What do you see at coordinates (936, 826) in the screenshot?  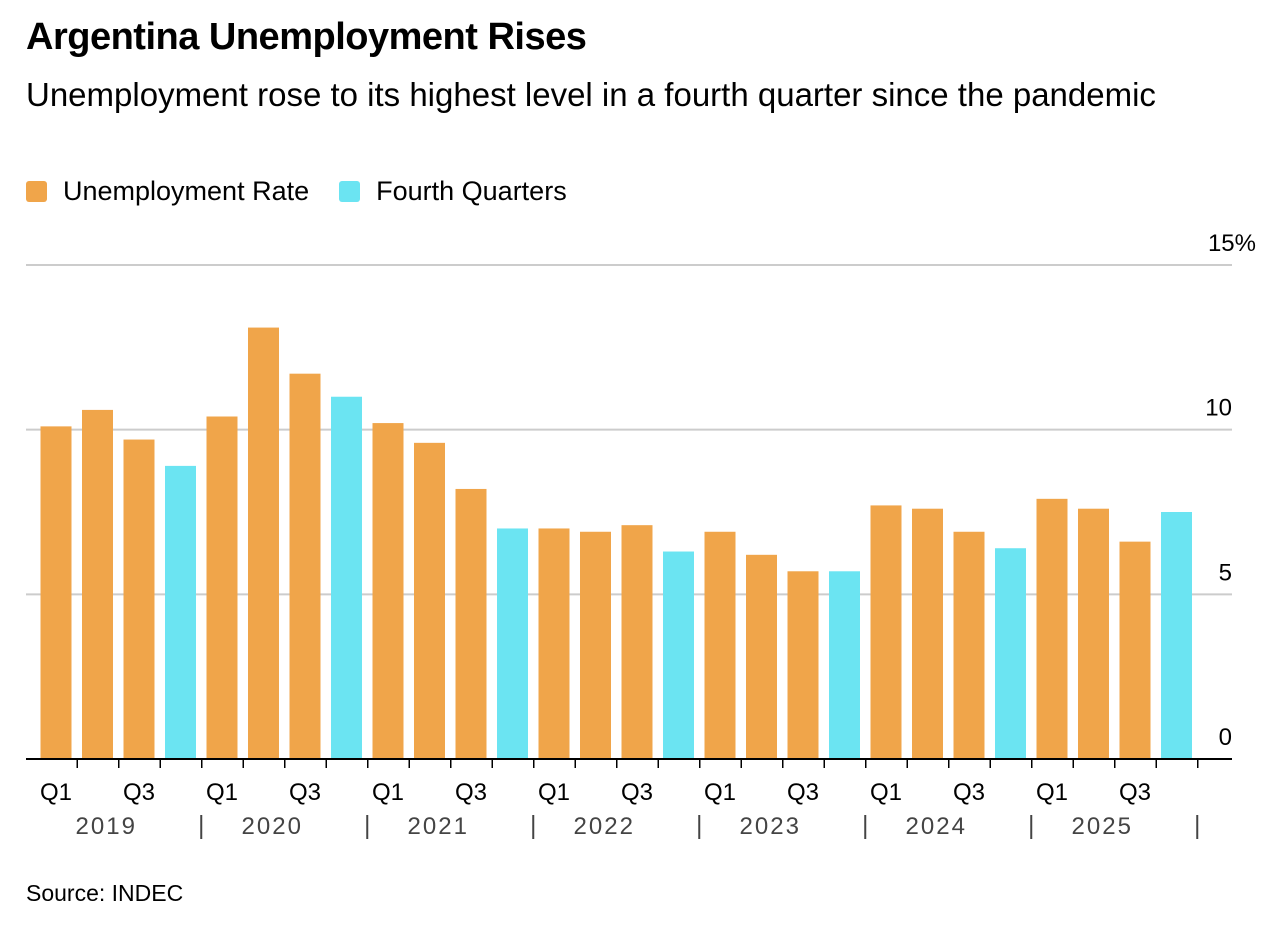 I see `year-label: 2024` at bounding box center [936, 826].